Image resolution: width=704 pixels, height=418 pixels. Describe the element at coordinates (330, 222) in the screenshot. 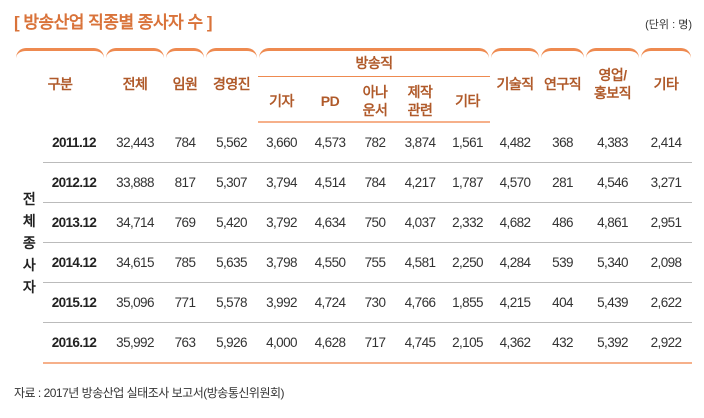

I see `table-cell: 4,634` at that location.